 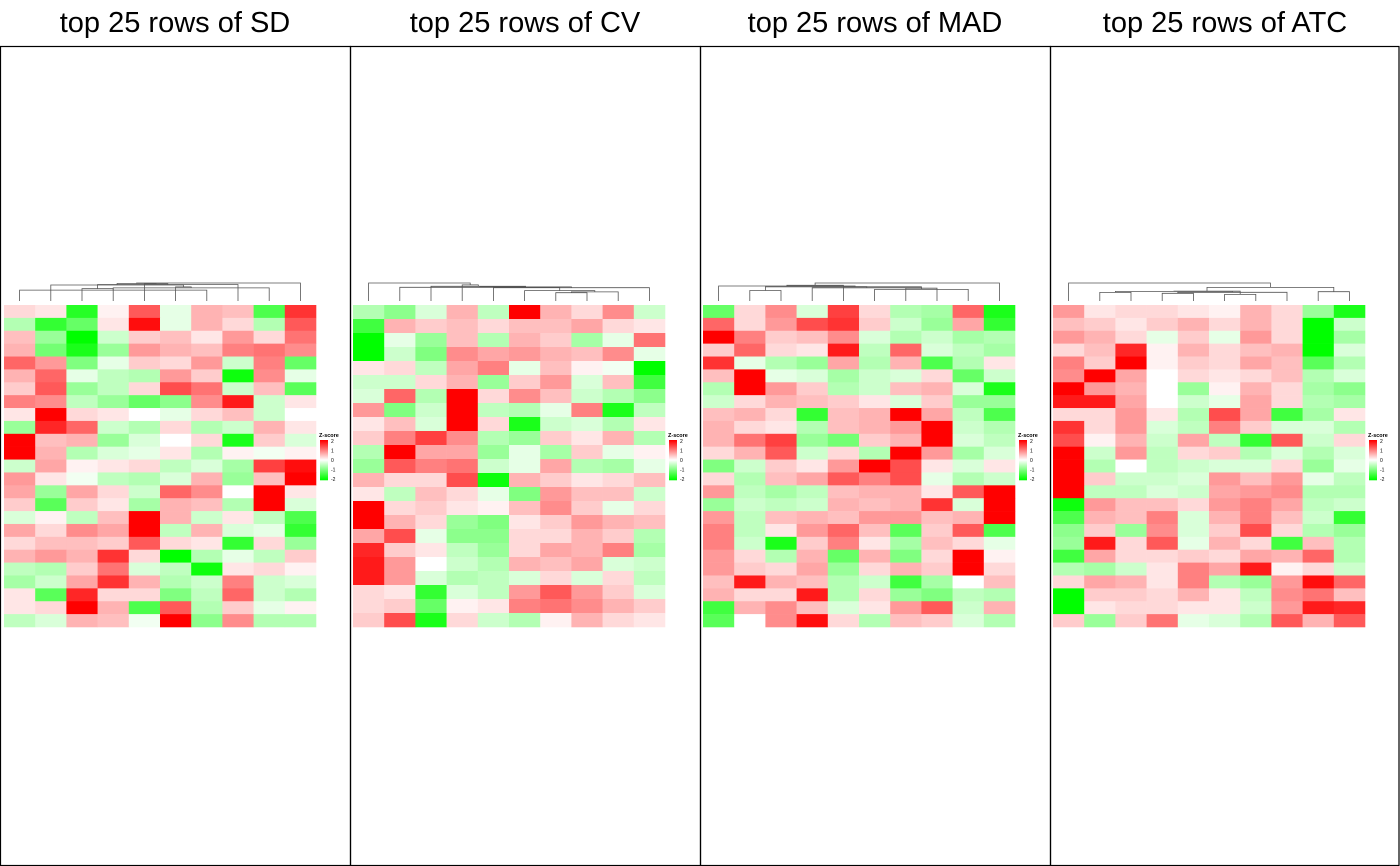 I want to click on legend-tick-label: 0, so click(x=1381, y=461).